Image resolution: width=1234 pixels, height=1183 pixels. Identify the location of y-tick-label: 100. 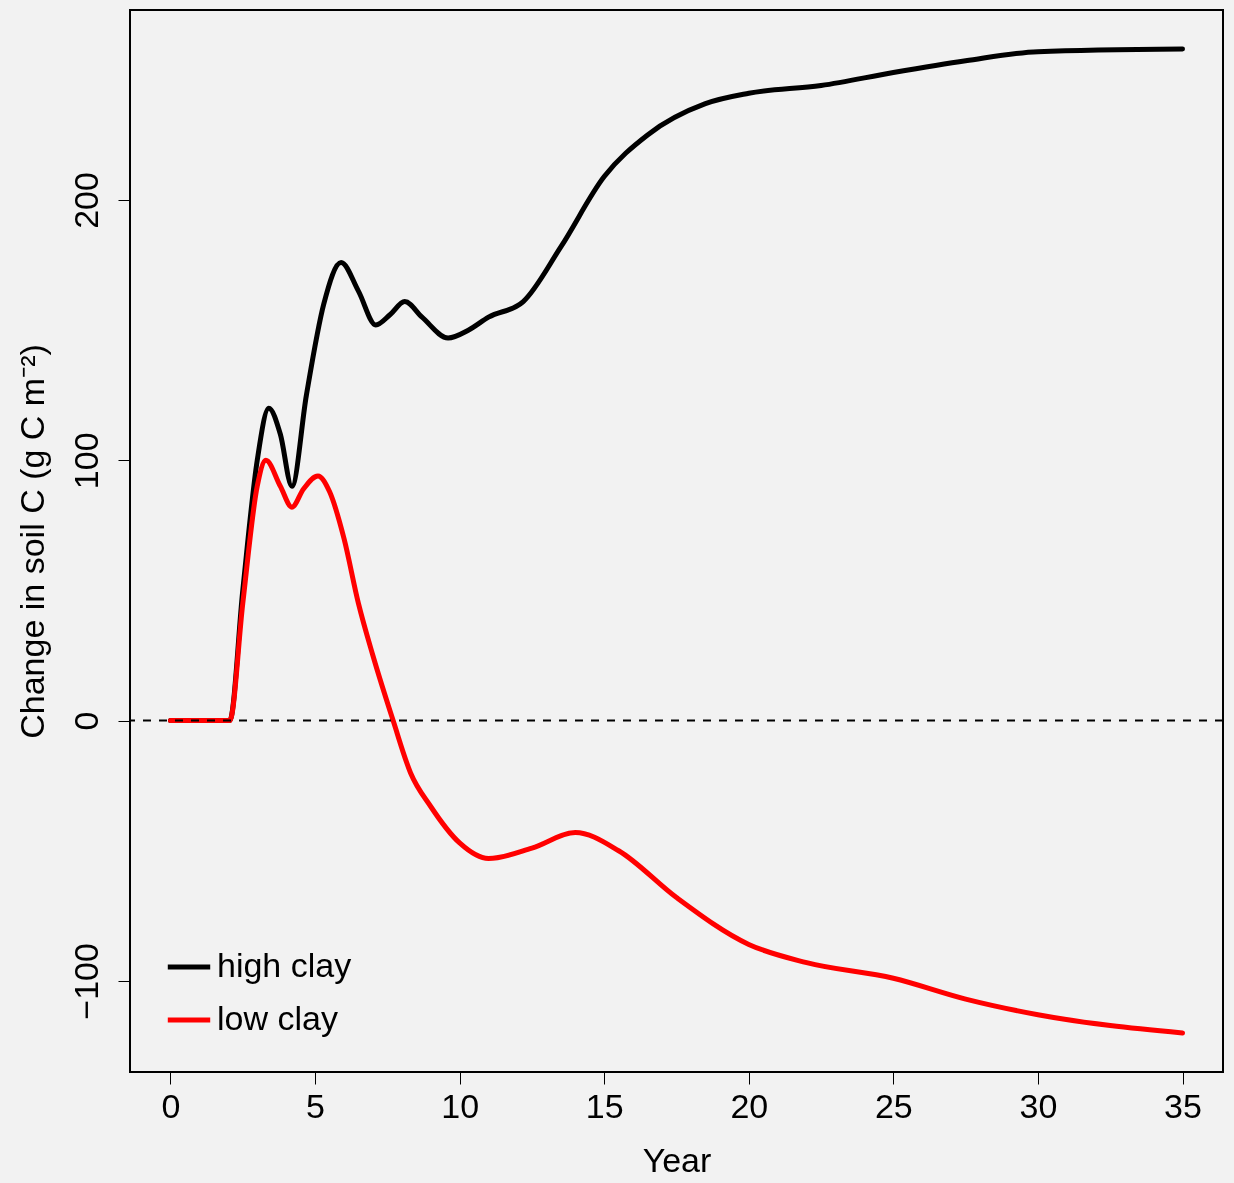
(85, 461).